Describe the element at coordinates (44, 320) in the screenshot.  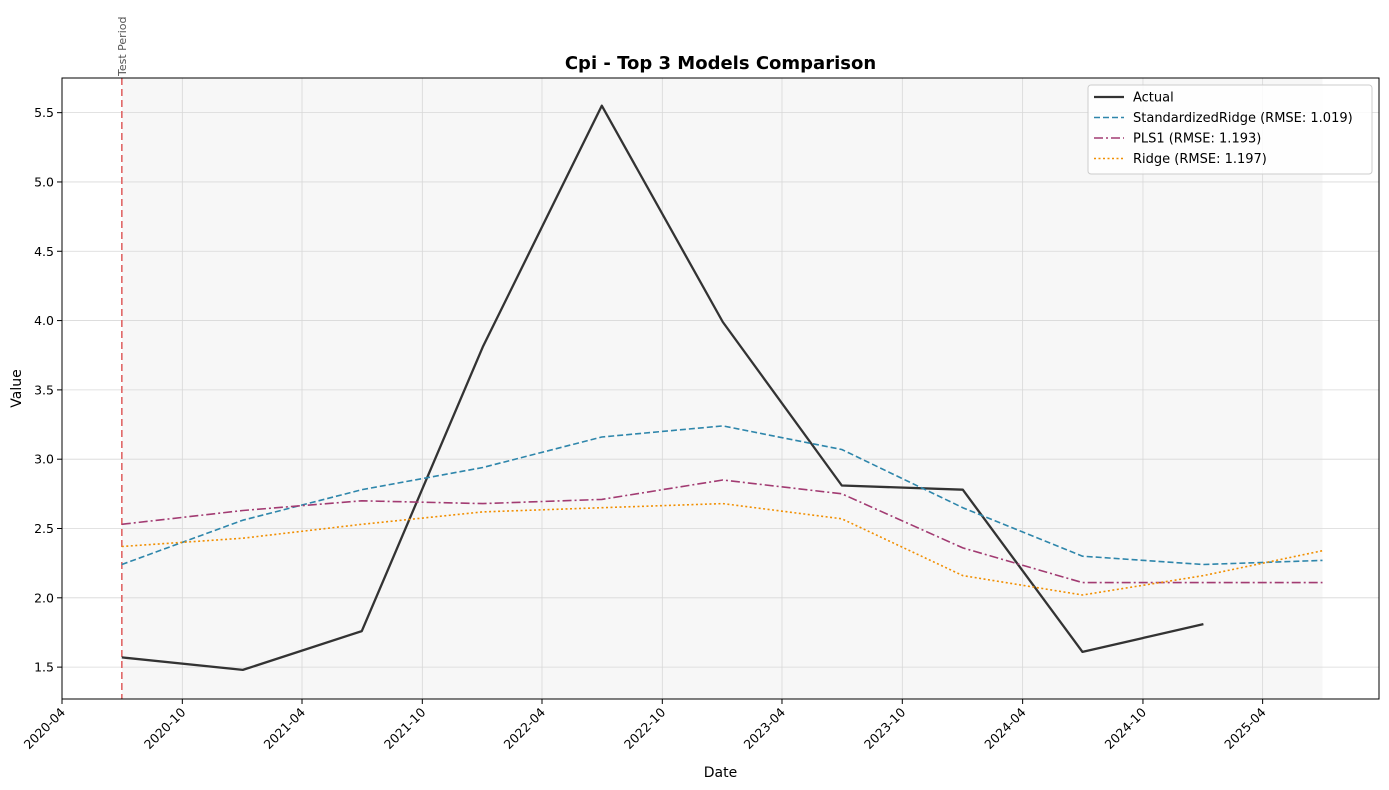
I see `y-tick-label: 4.0` at that location.